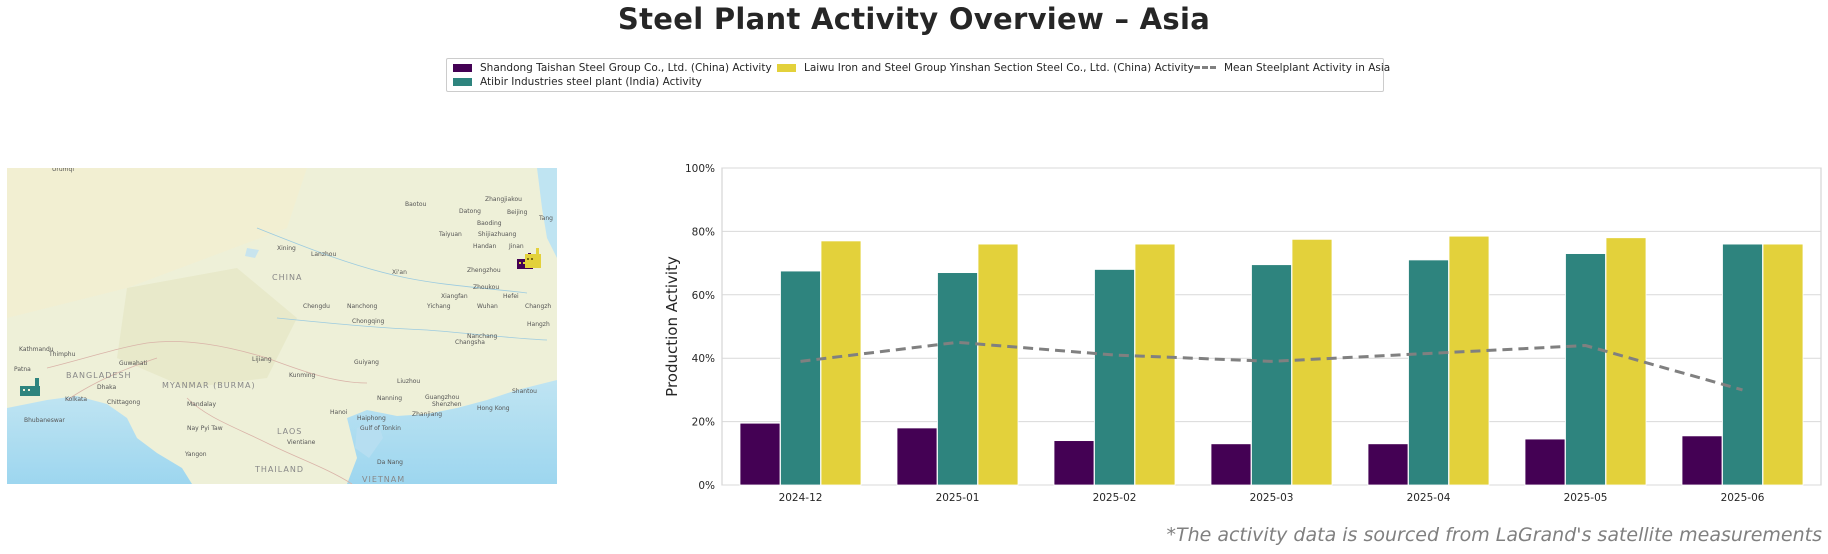 This screenshot has height=554, width=1828. Describe the element at coordinates (99, 375) in the screenshot. I see `map-label: BANGLADESH` at that location.